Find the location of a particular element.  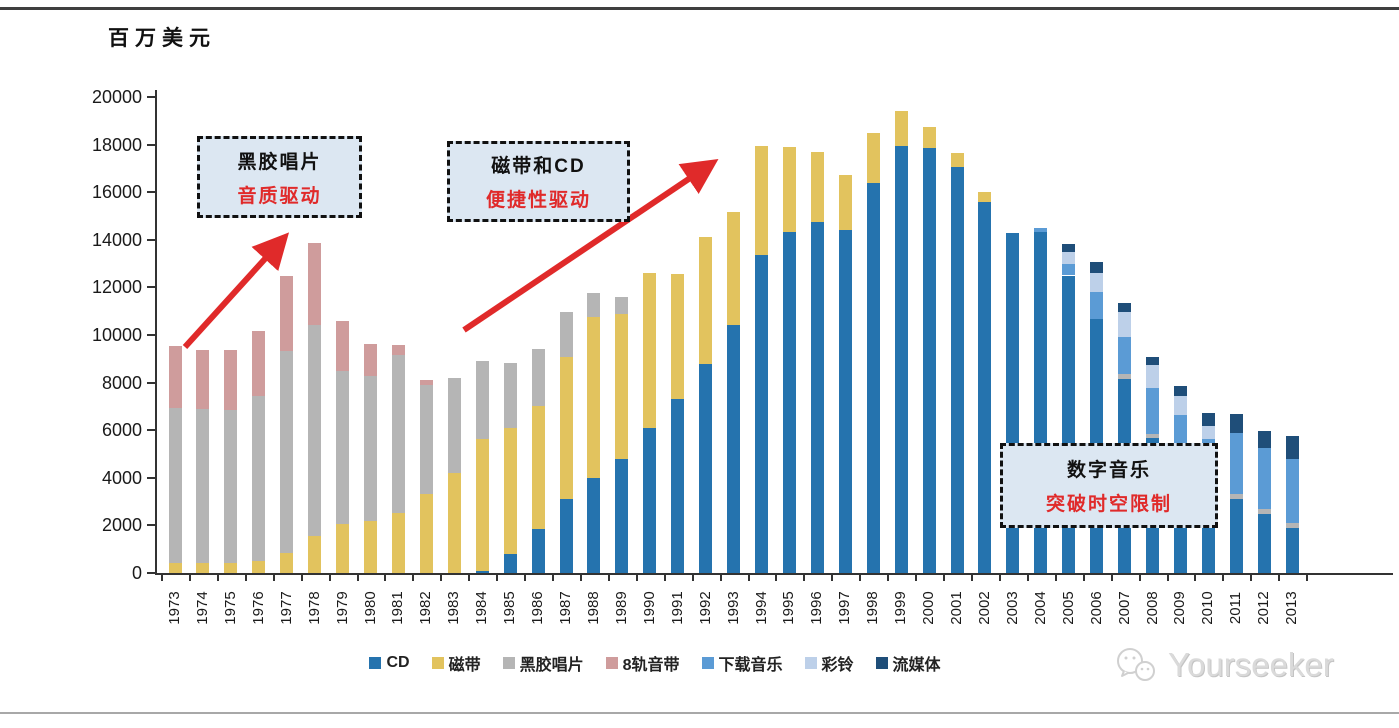

bar-2008-ringtones is located at coordinates (1153, 376).